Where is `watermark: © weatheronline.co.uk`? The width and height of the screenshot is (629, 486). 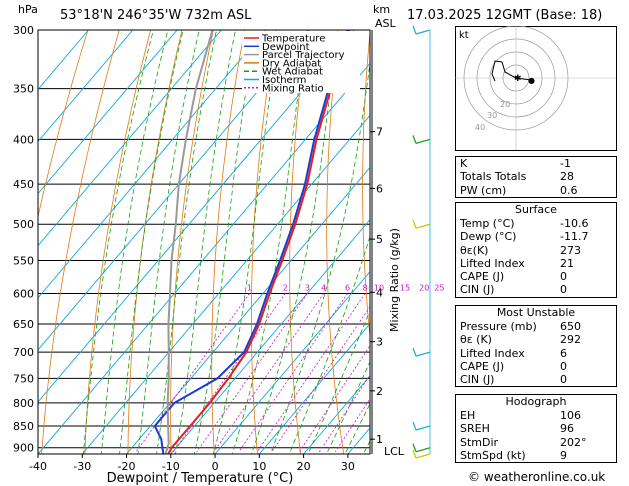
watermark: © weatheronline.co.uk is located at coordinates (537, 477).